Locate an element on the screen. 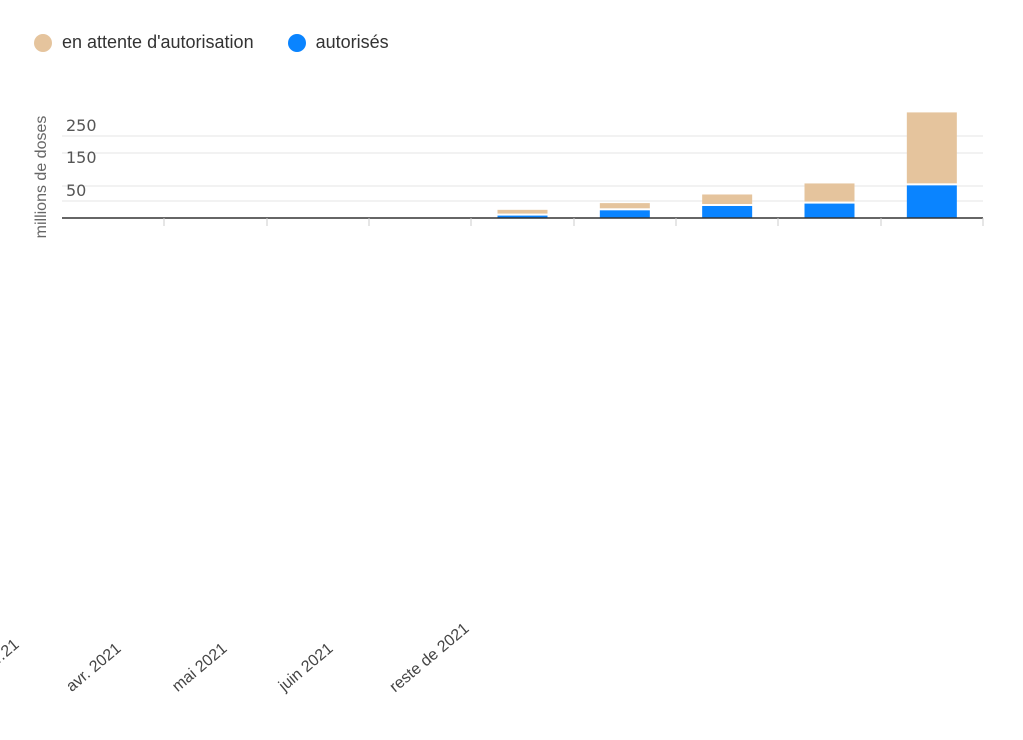 The height and width of the screenshot is (740, 1023). legend-label-pending: en attente d'autorisation is located at coordinates (158, 42).